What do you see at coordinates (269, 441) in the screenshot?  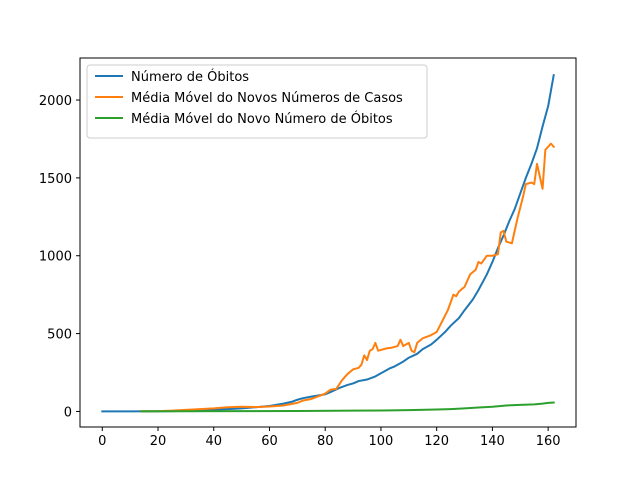 I see `x-tick-label: 60` at bounding box center [269, 441].